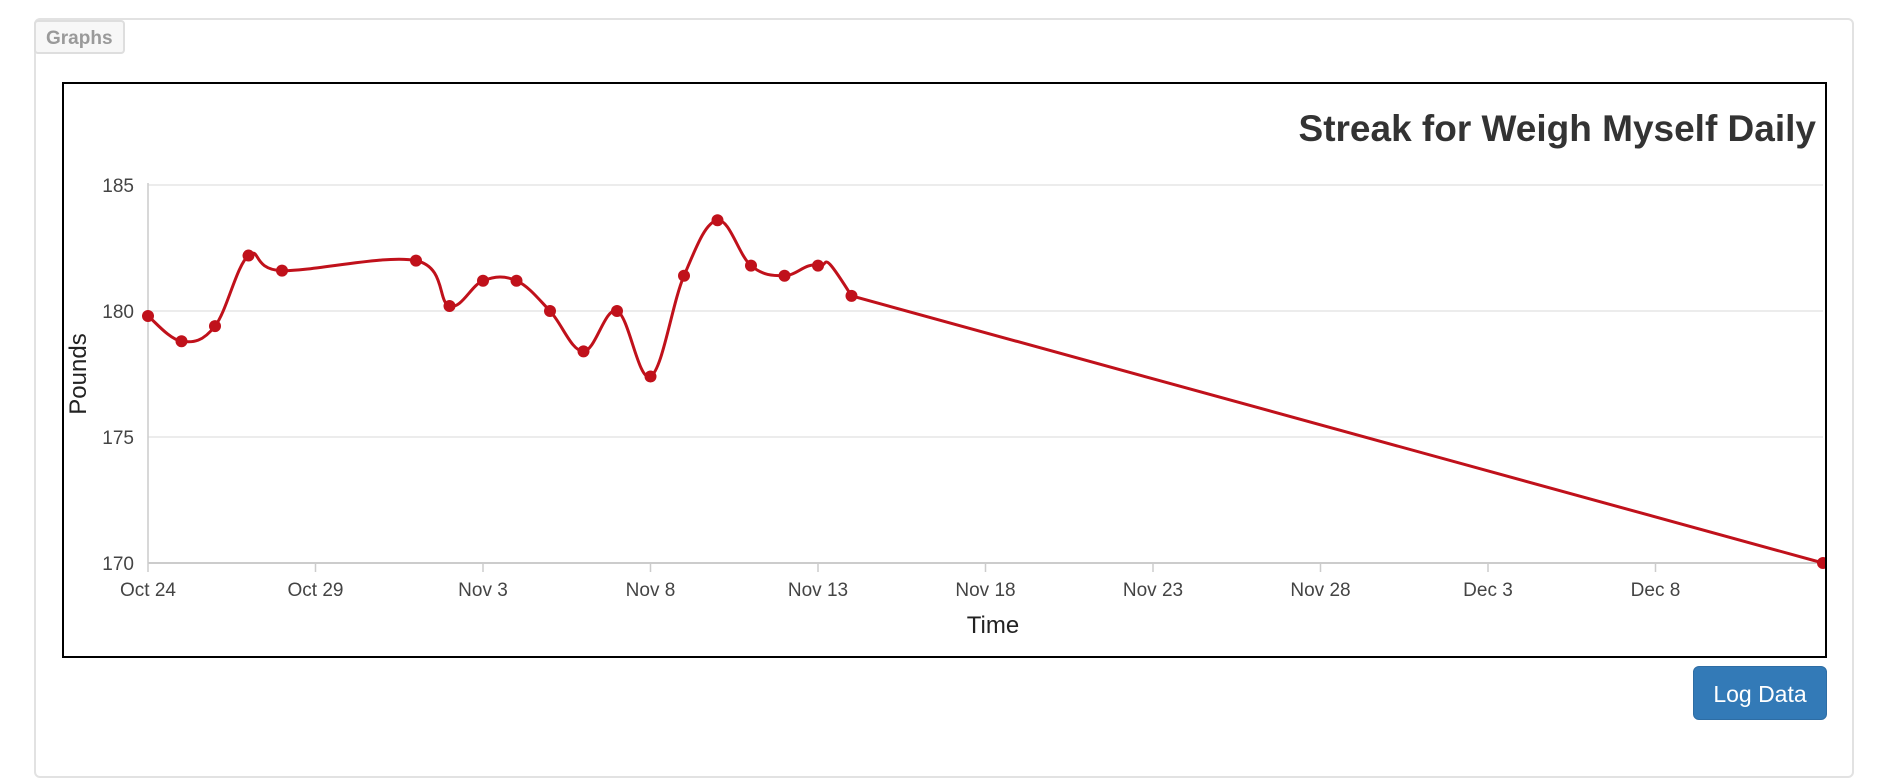  I want to click on x-tick-label: Nov 3, so click(483, 590).